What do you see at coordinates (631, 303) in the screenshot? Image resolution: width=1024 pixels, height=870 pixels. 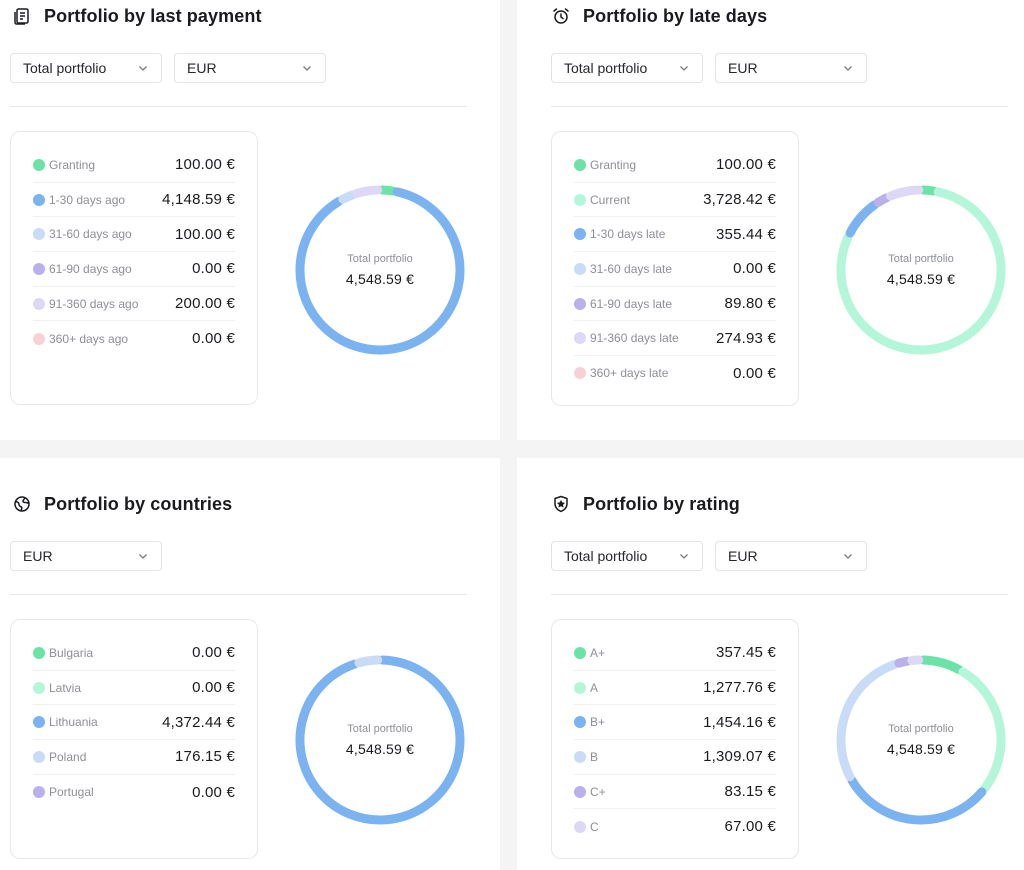 I see `legend-label: 61-90 days late` at bounding box center [631, 303].